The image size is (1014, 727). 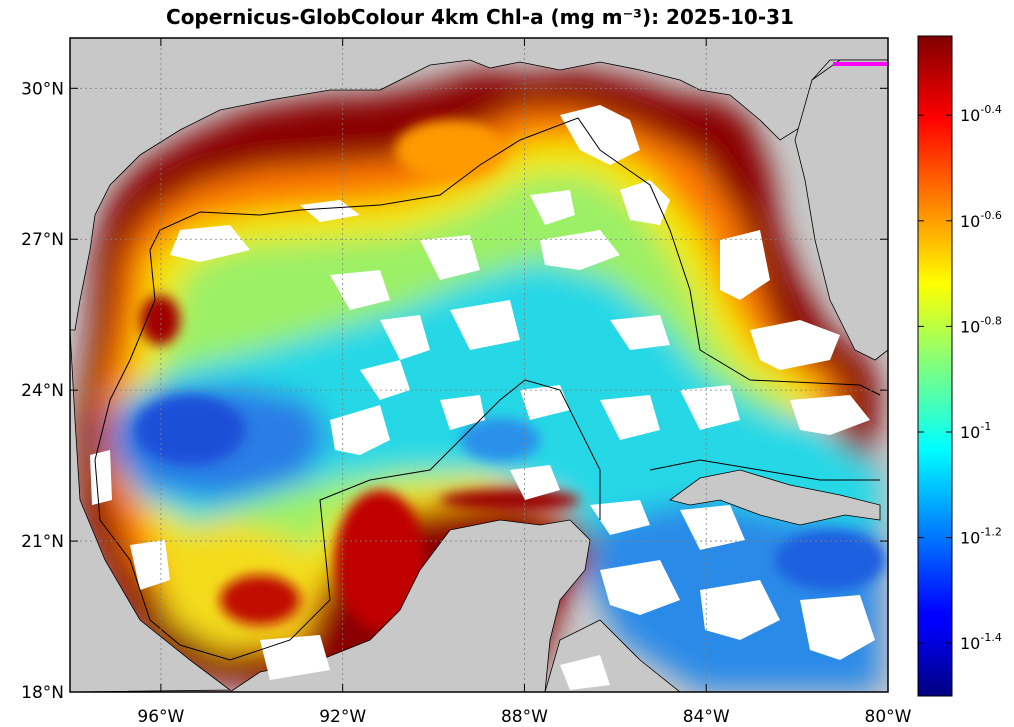 I want to click on eddy-blue-caribbean, so click(x=830, y=560).